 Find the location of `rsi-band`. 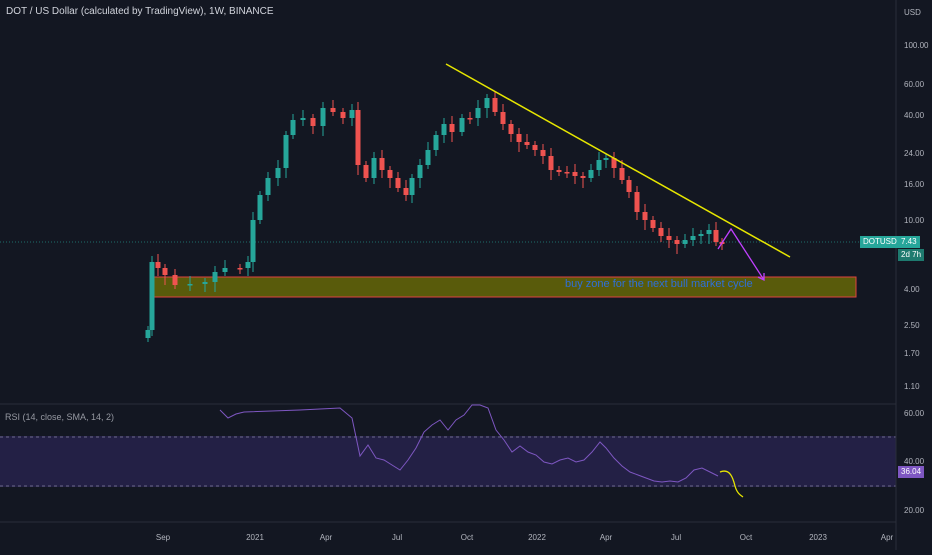

rsi-band is located at coordinates (448, 461).